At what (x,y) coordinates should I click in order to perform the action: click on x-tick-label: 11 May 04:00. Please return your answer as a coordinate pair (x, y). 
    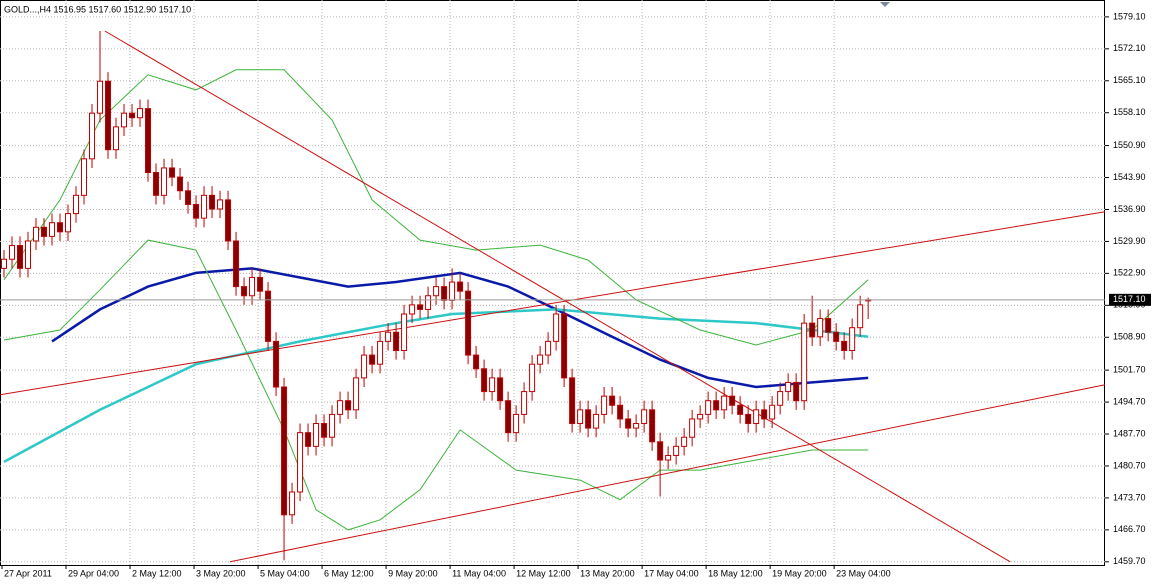
    Looking at the image, I should click on (479, 573).